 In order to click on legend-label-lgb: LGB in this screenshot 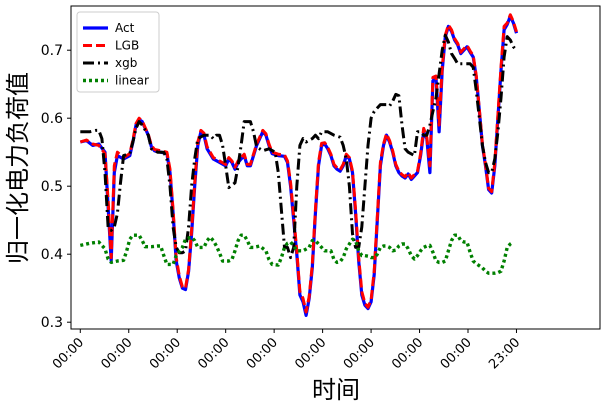, I will do `click(127, 46)`.